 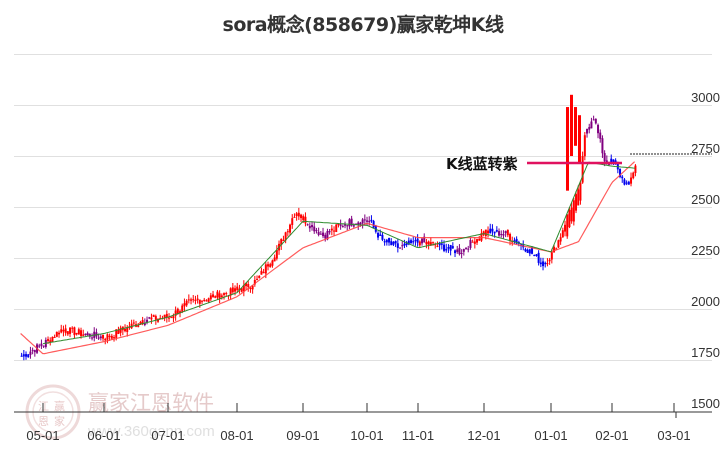 What do you see at coordinates (167, 435) in the screenshot?
I see `x-tick-label: 07-01` at bounding box center [167, 435].